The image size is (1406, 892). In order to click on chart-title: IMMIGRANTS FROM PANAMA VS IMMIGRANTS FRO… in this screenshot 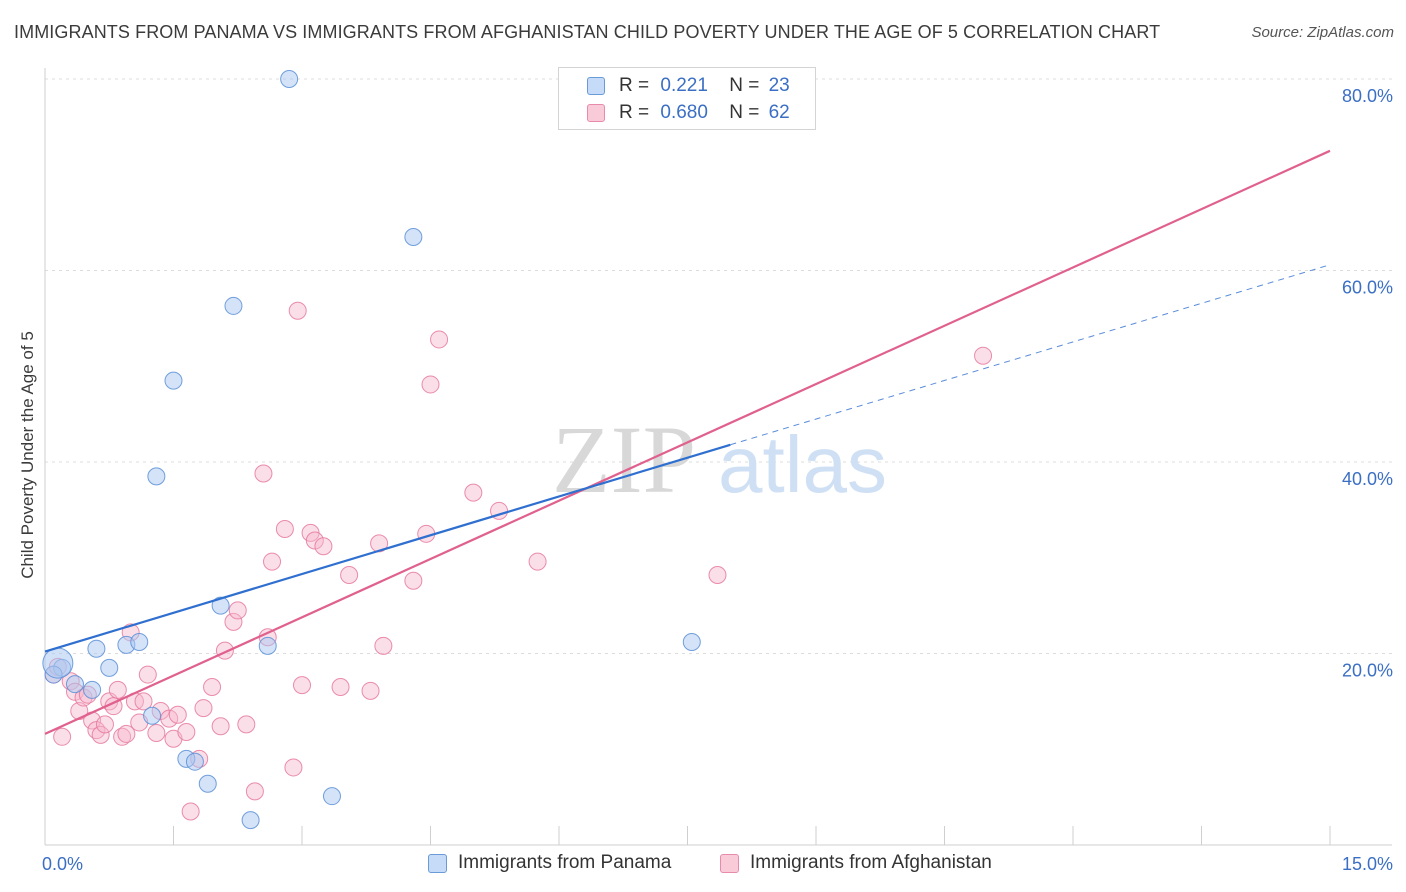, I will do `click(587, 32)`.